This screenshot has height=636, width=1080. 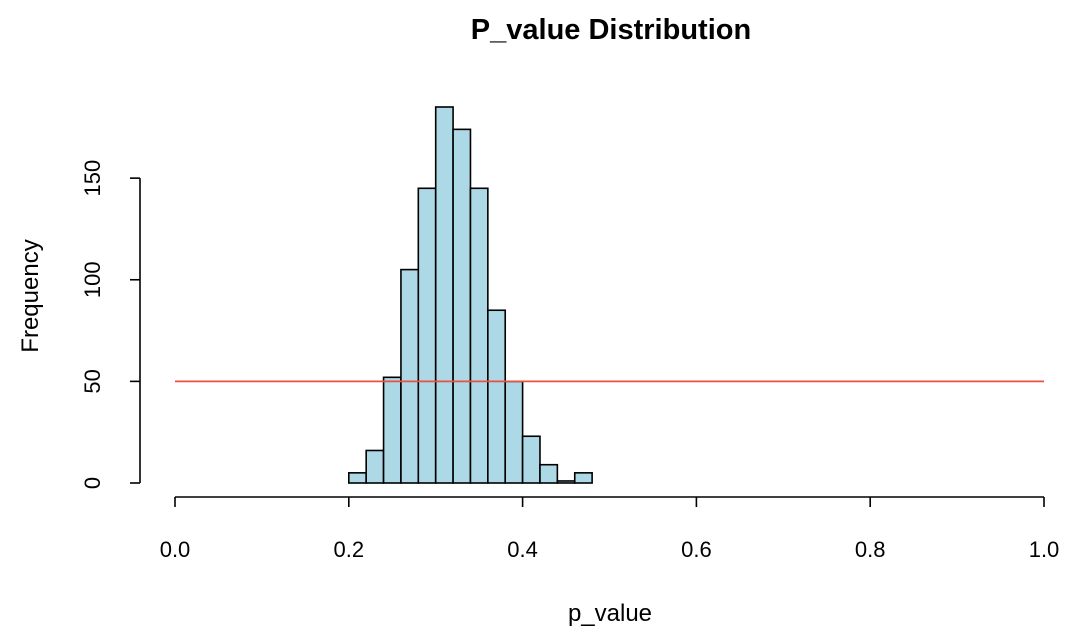 I want to click on x-tick-label: 0.6, so click(x=696, y=549).